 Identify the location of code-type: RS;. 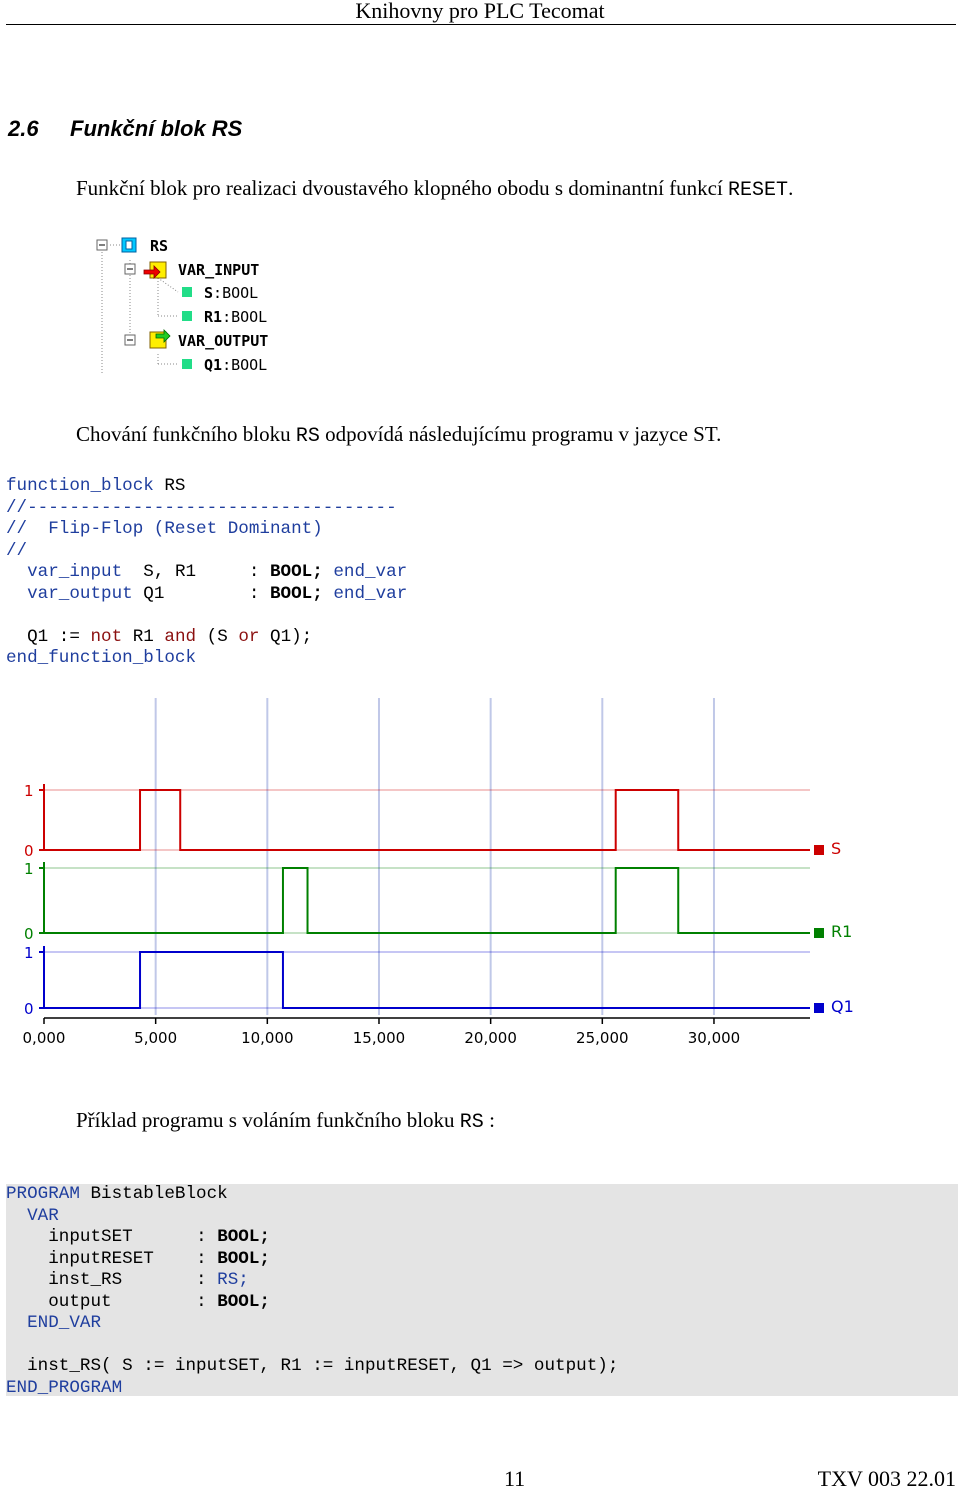
(233, 1280).